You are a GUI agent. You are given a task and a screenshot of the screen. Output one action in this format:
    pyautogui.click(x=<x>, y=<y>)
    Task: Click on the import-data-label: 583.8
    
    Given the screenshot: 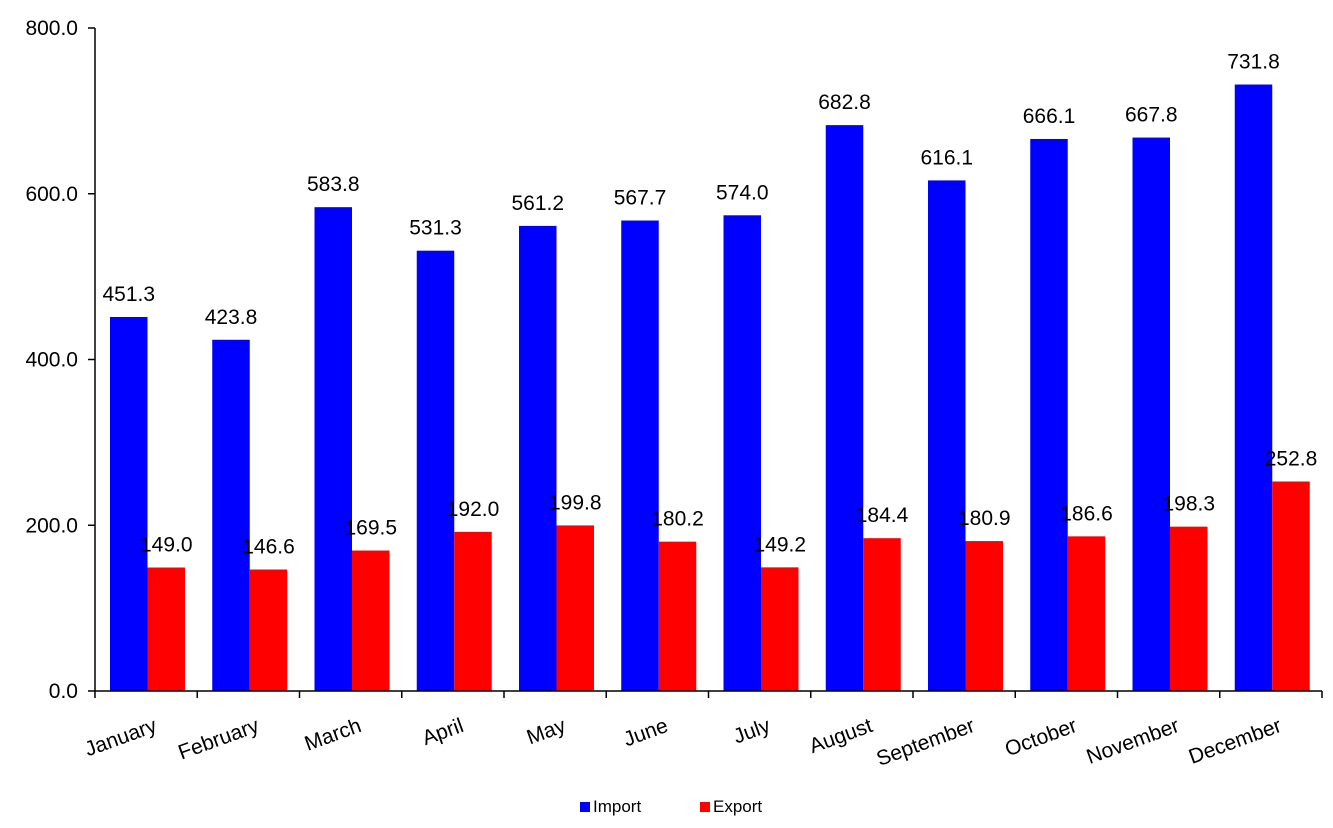 What is the action you would take?
    pyautogui.click(x=333, y=184)
    